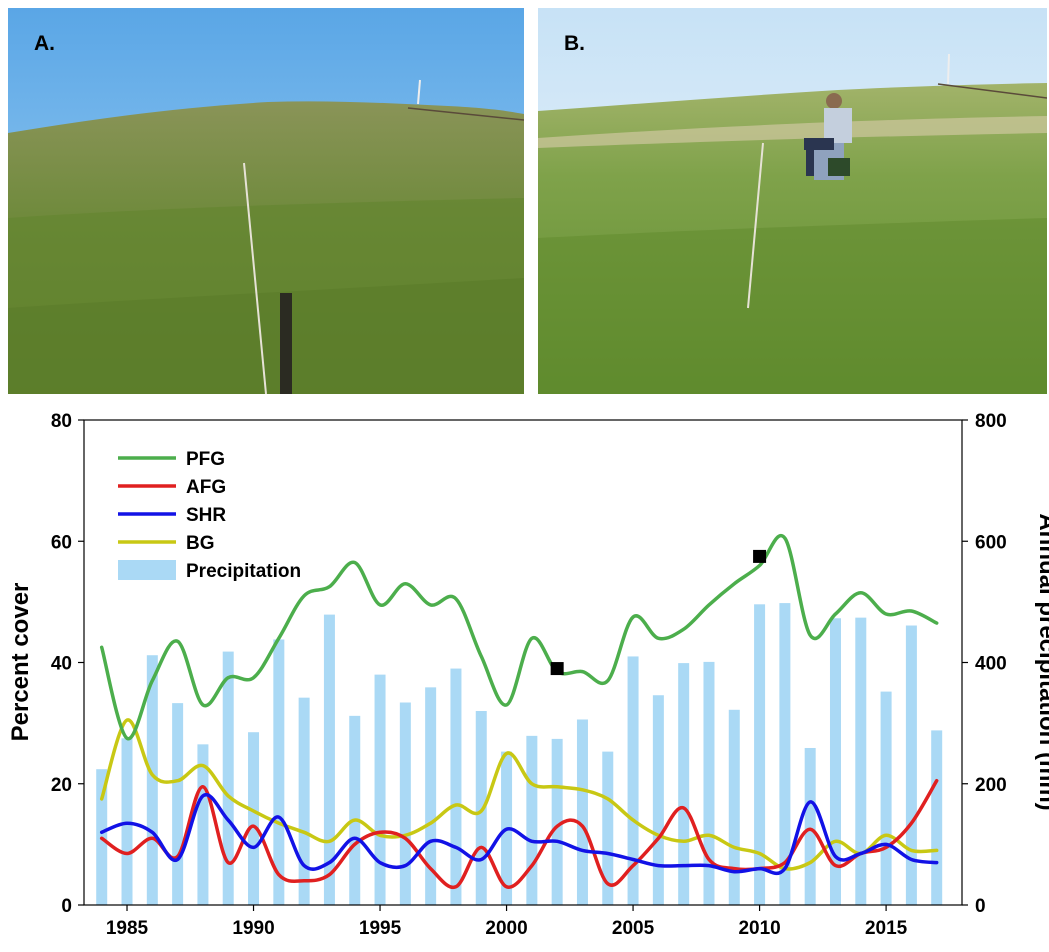 The image size is (1049, 952). Describe the element at coordinates (456, 786) in the screenshot. I see `precip-bar-1998` at that location.